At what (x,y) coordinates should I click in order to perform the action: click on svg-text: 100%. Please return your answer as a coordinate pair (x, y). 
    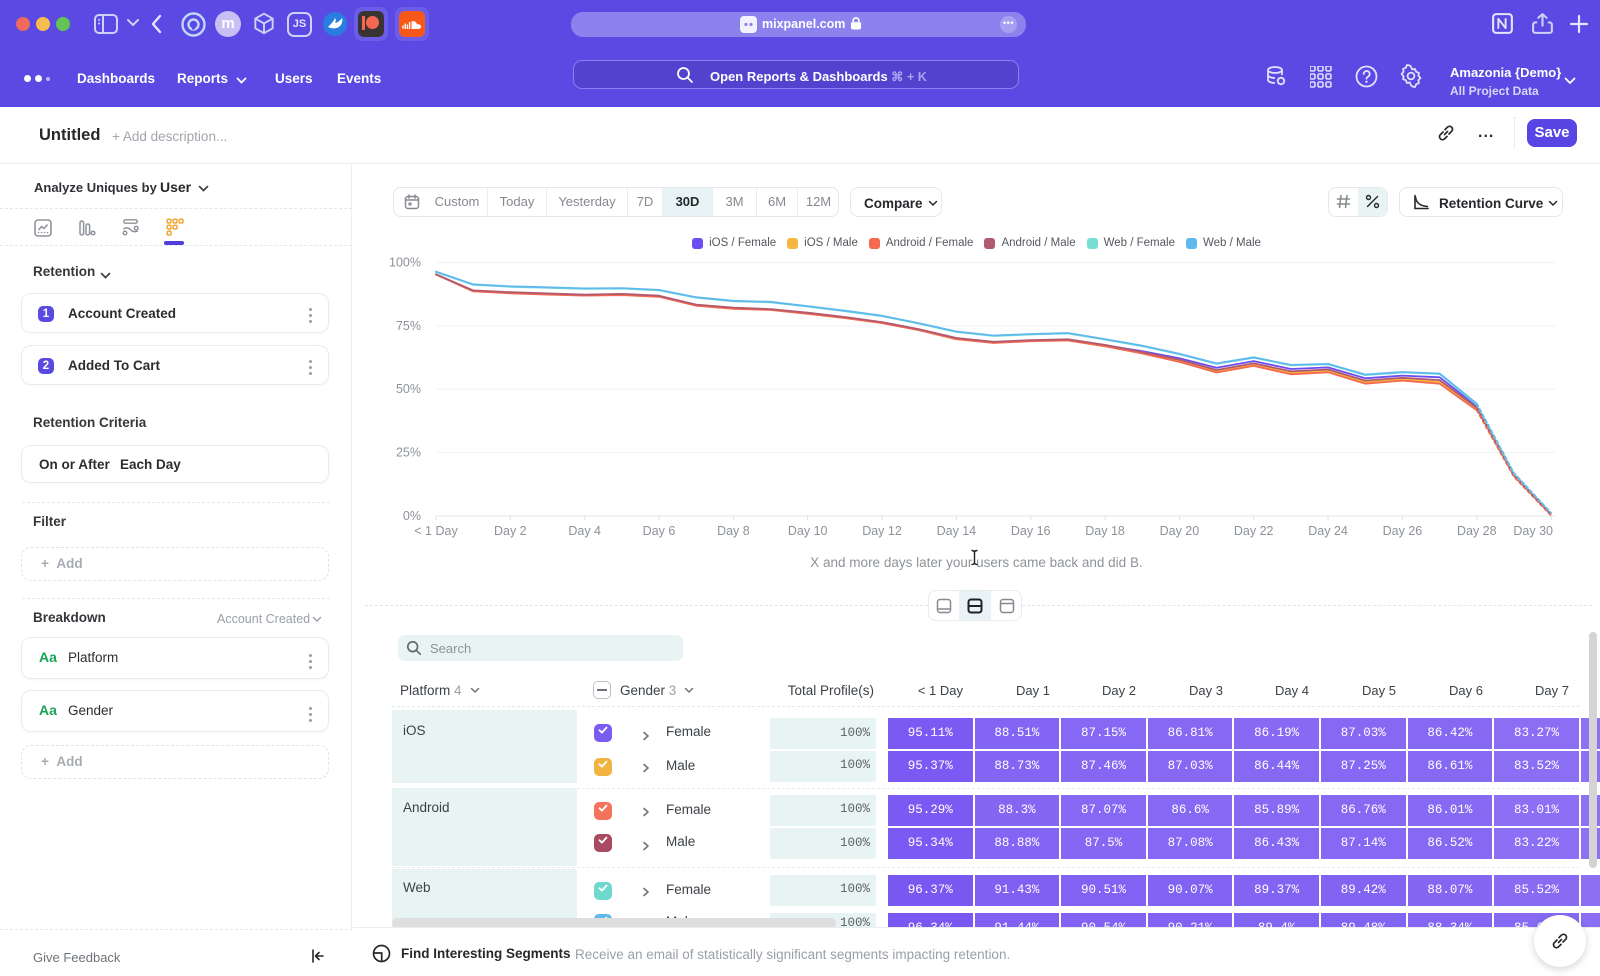
    Looking at the image, I should click on (405, 263).